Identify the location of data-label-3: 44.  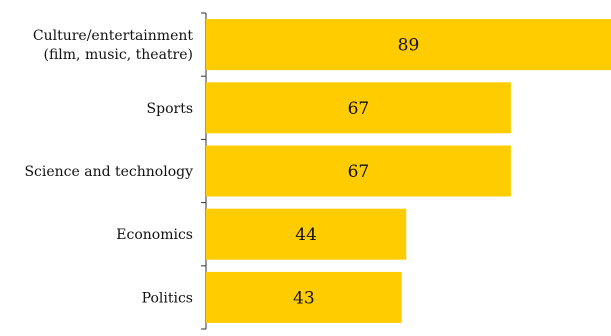
(306, 235).